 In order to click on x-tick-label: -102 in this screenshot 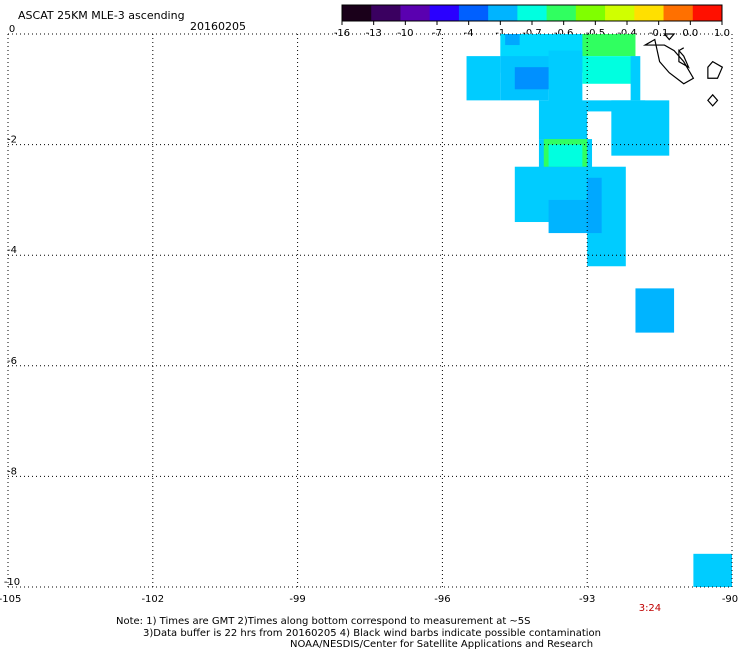, I will do `click(152, 599)`.